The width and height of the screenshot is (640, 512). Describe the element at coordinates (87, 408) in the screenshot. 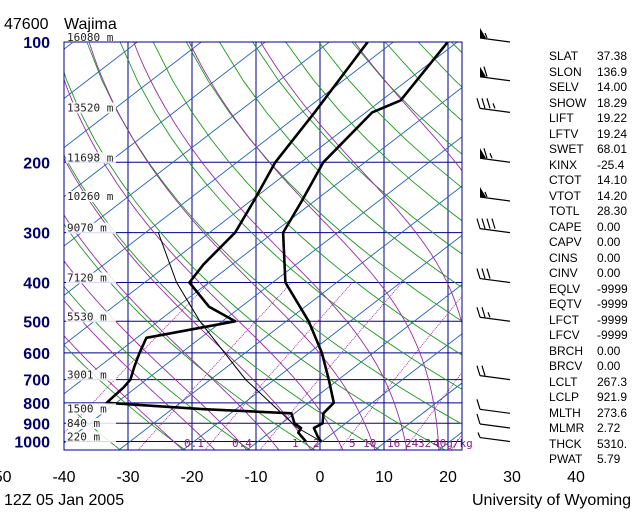

I see `height-label: 1500 m` at that location.